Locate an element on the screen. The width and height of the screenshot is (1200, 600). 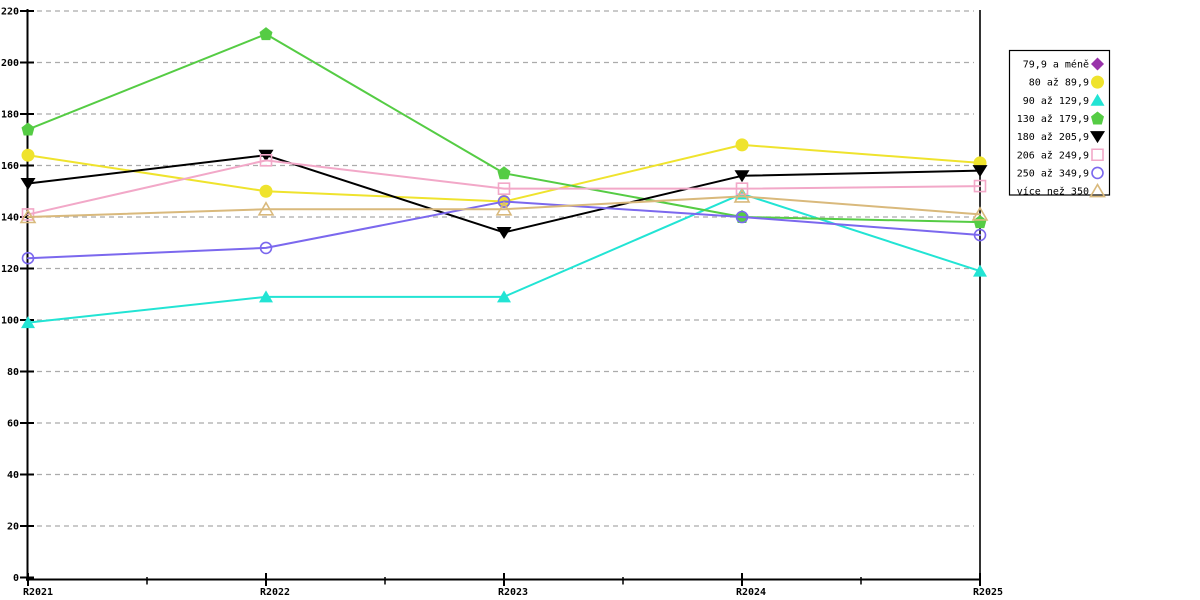
y-tick-label: 180 is located at coordinates (10, 115).